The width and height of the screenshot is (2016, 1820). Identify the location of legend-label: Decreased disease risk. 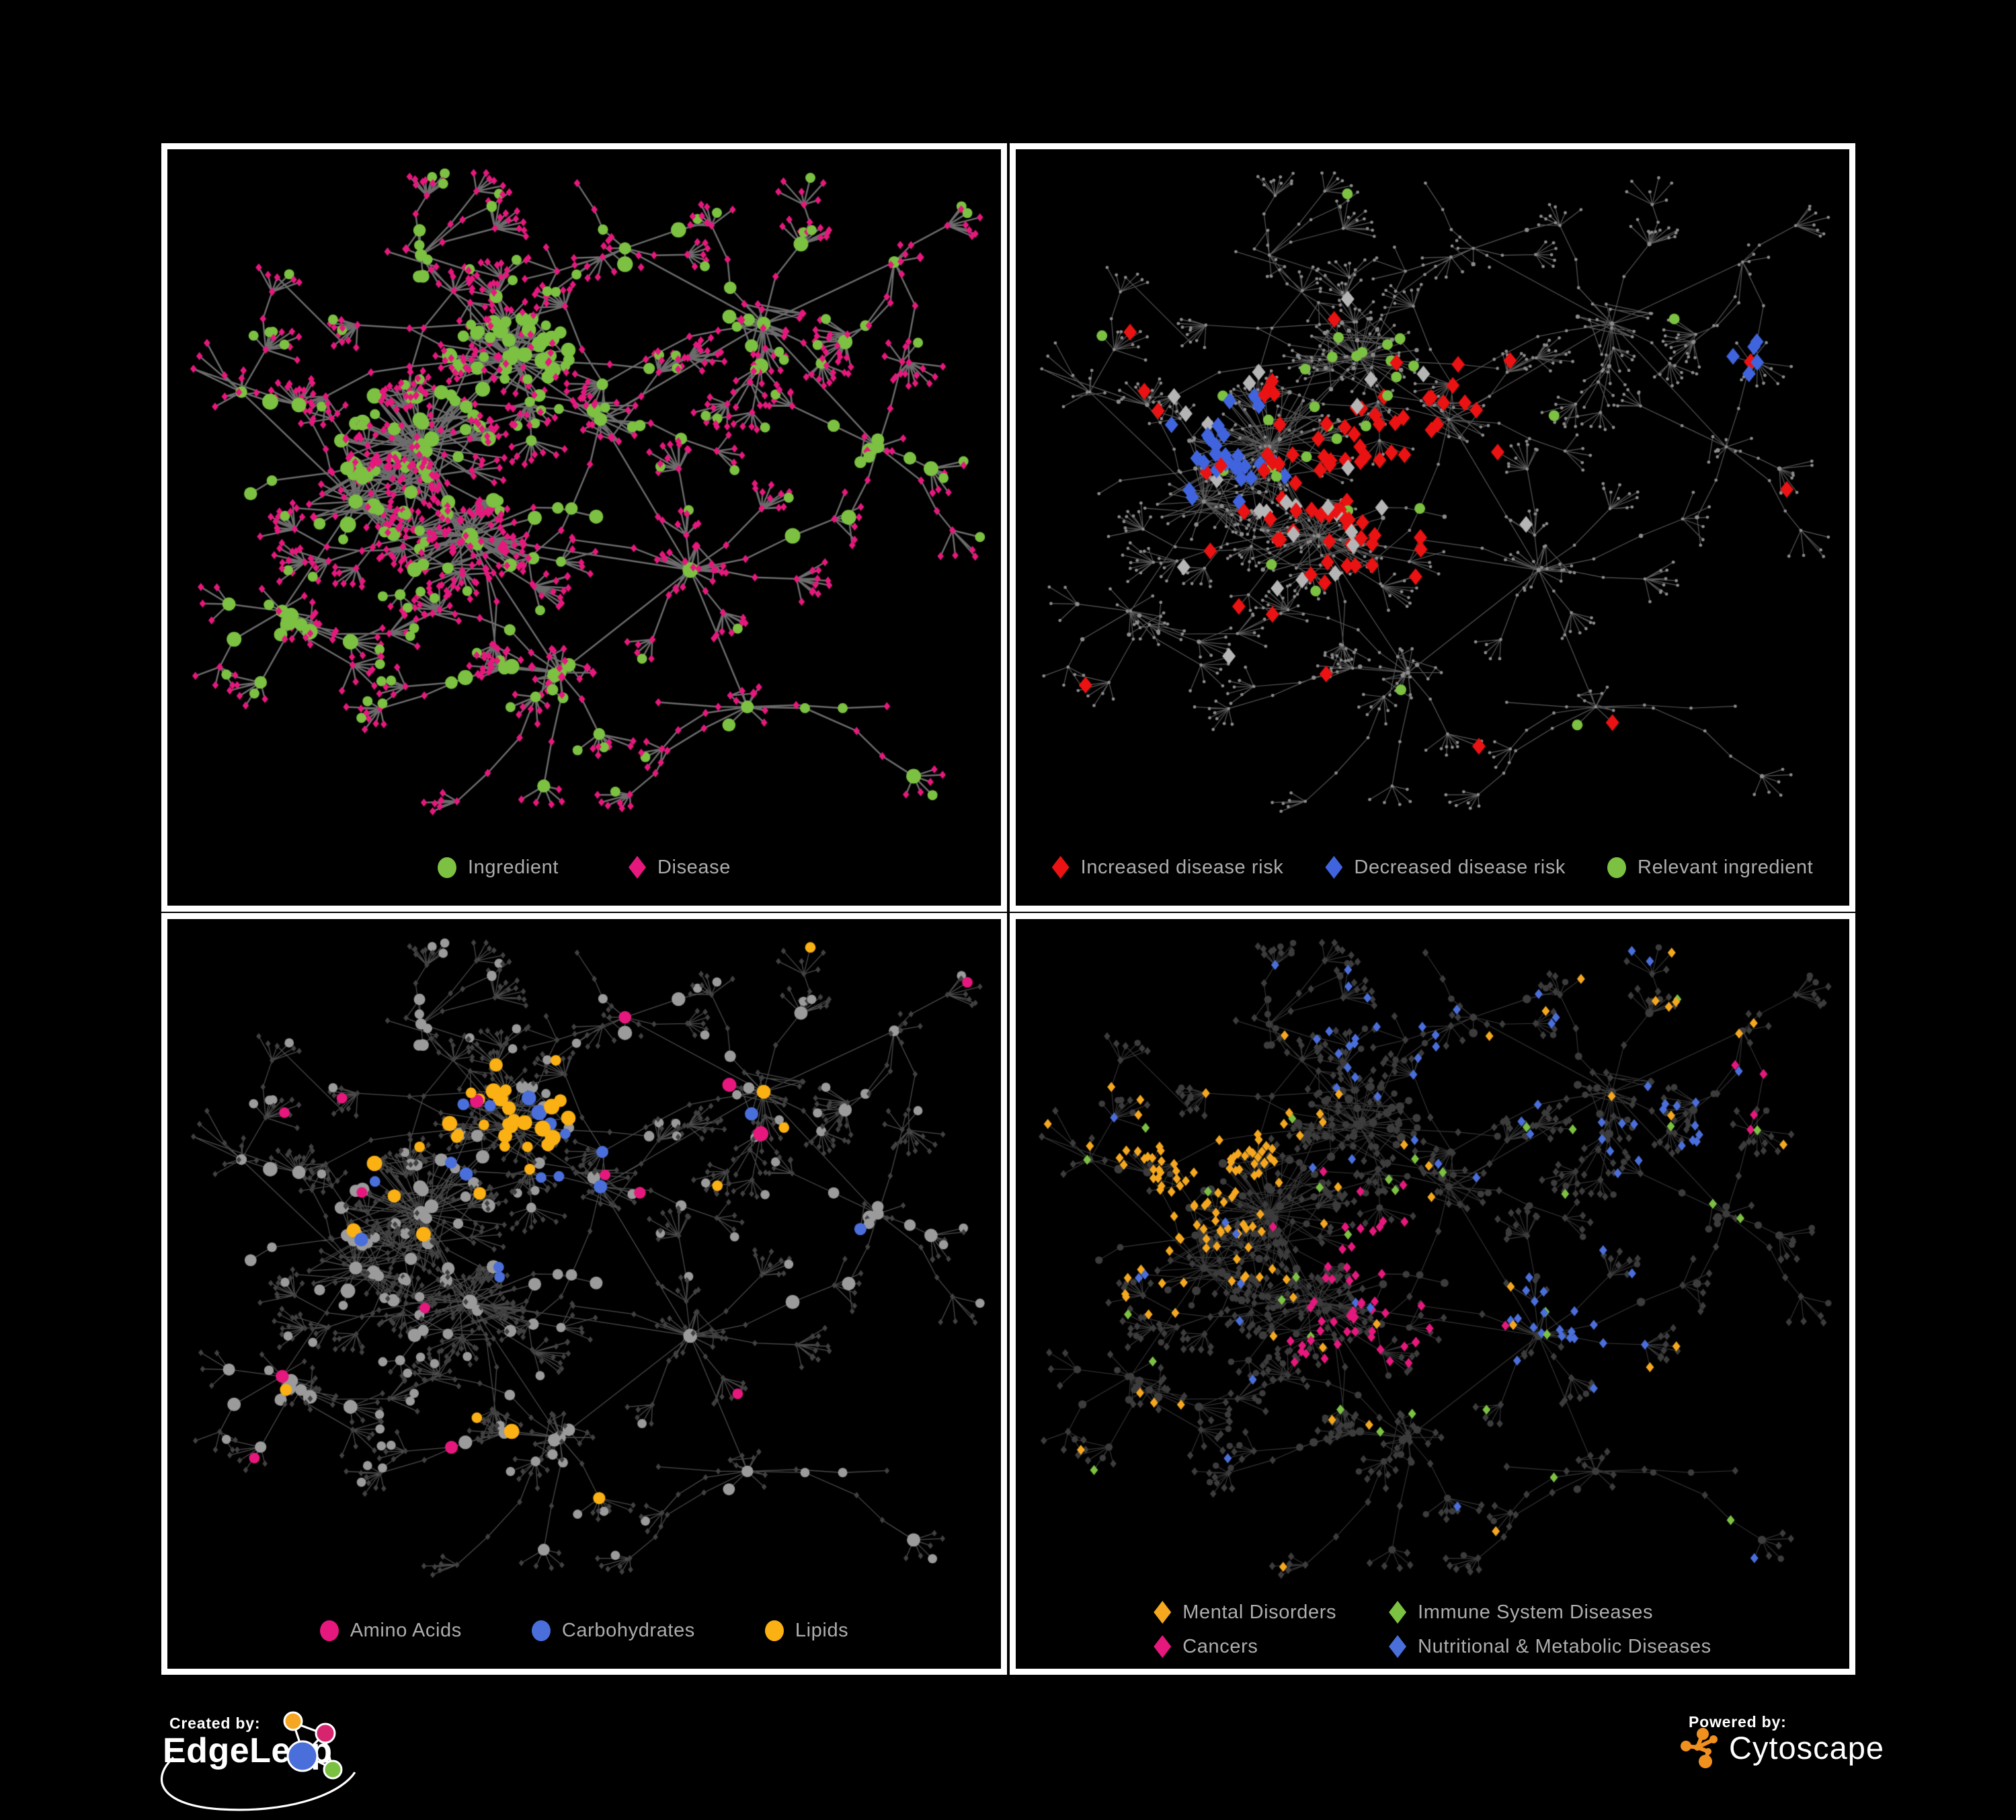
(1460, 867).